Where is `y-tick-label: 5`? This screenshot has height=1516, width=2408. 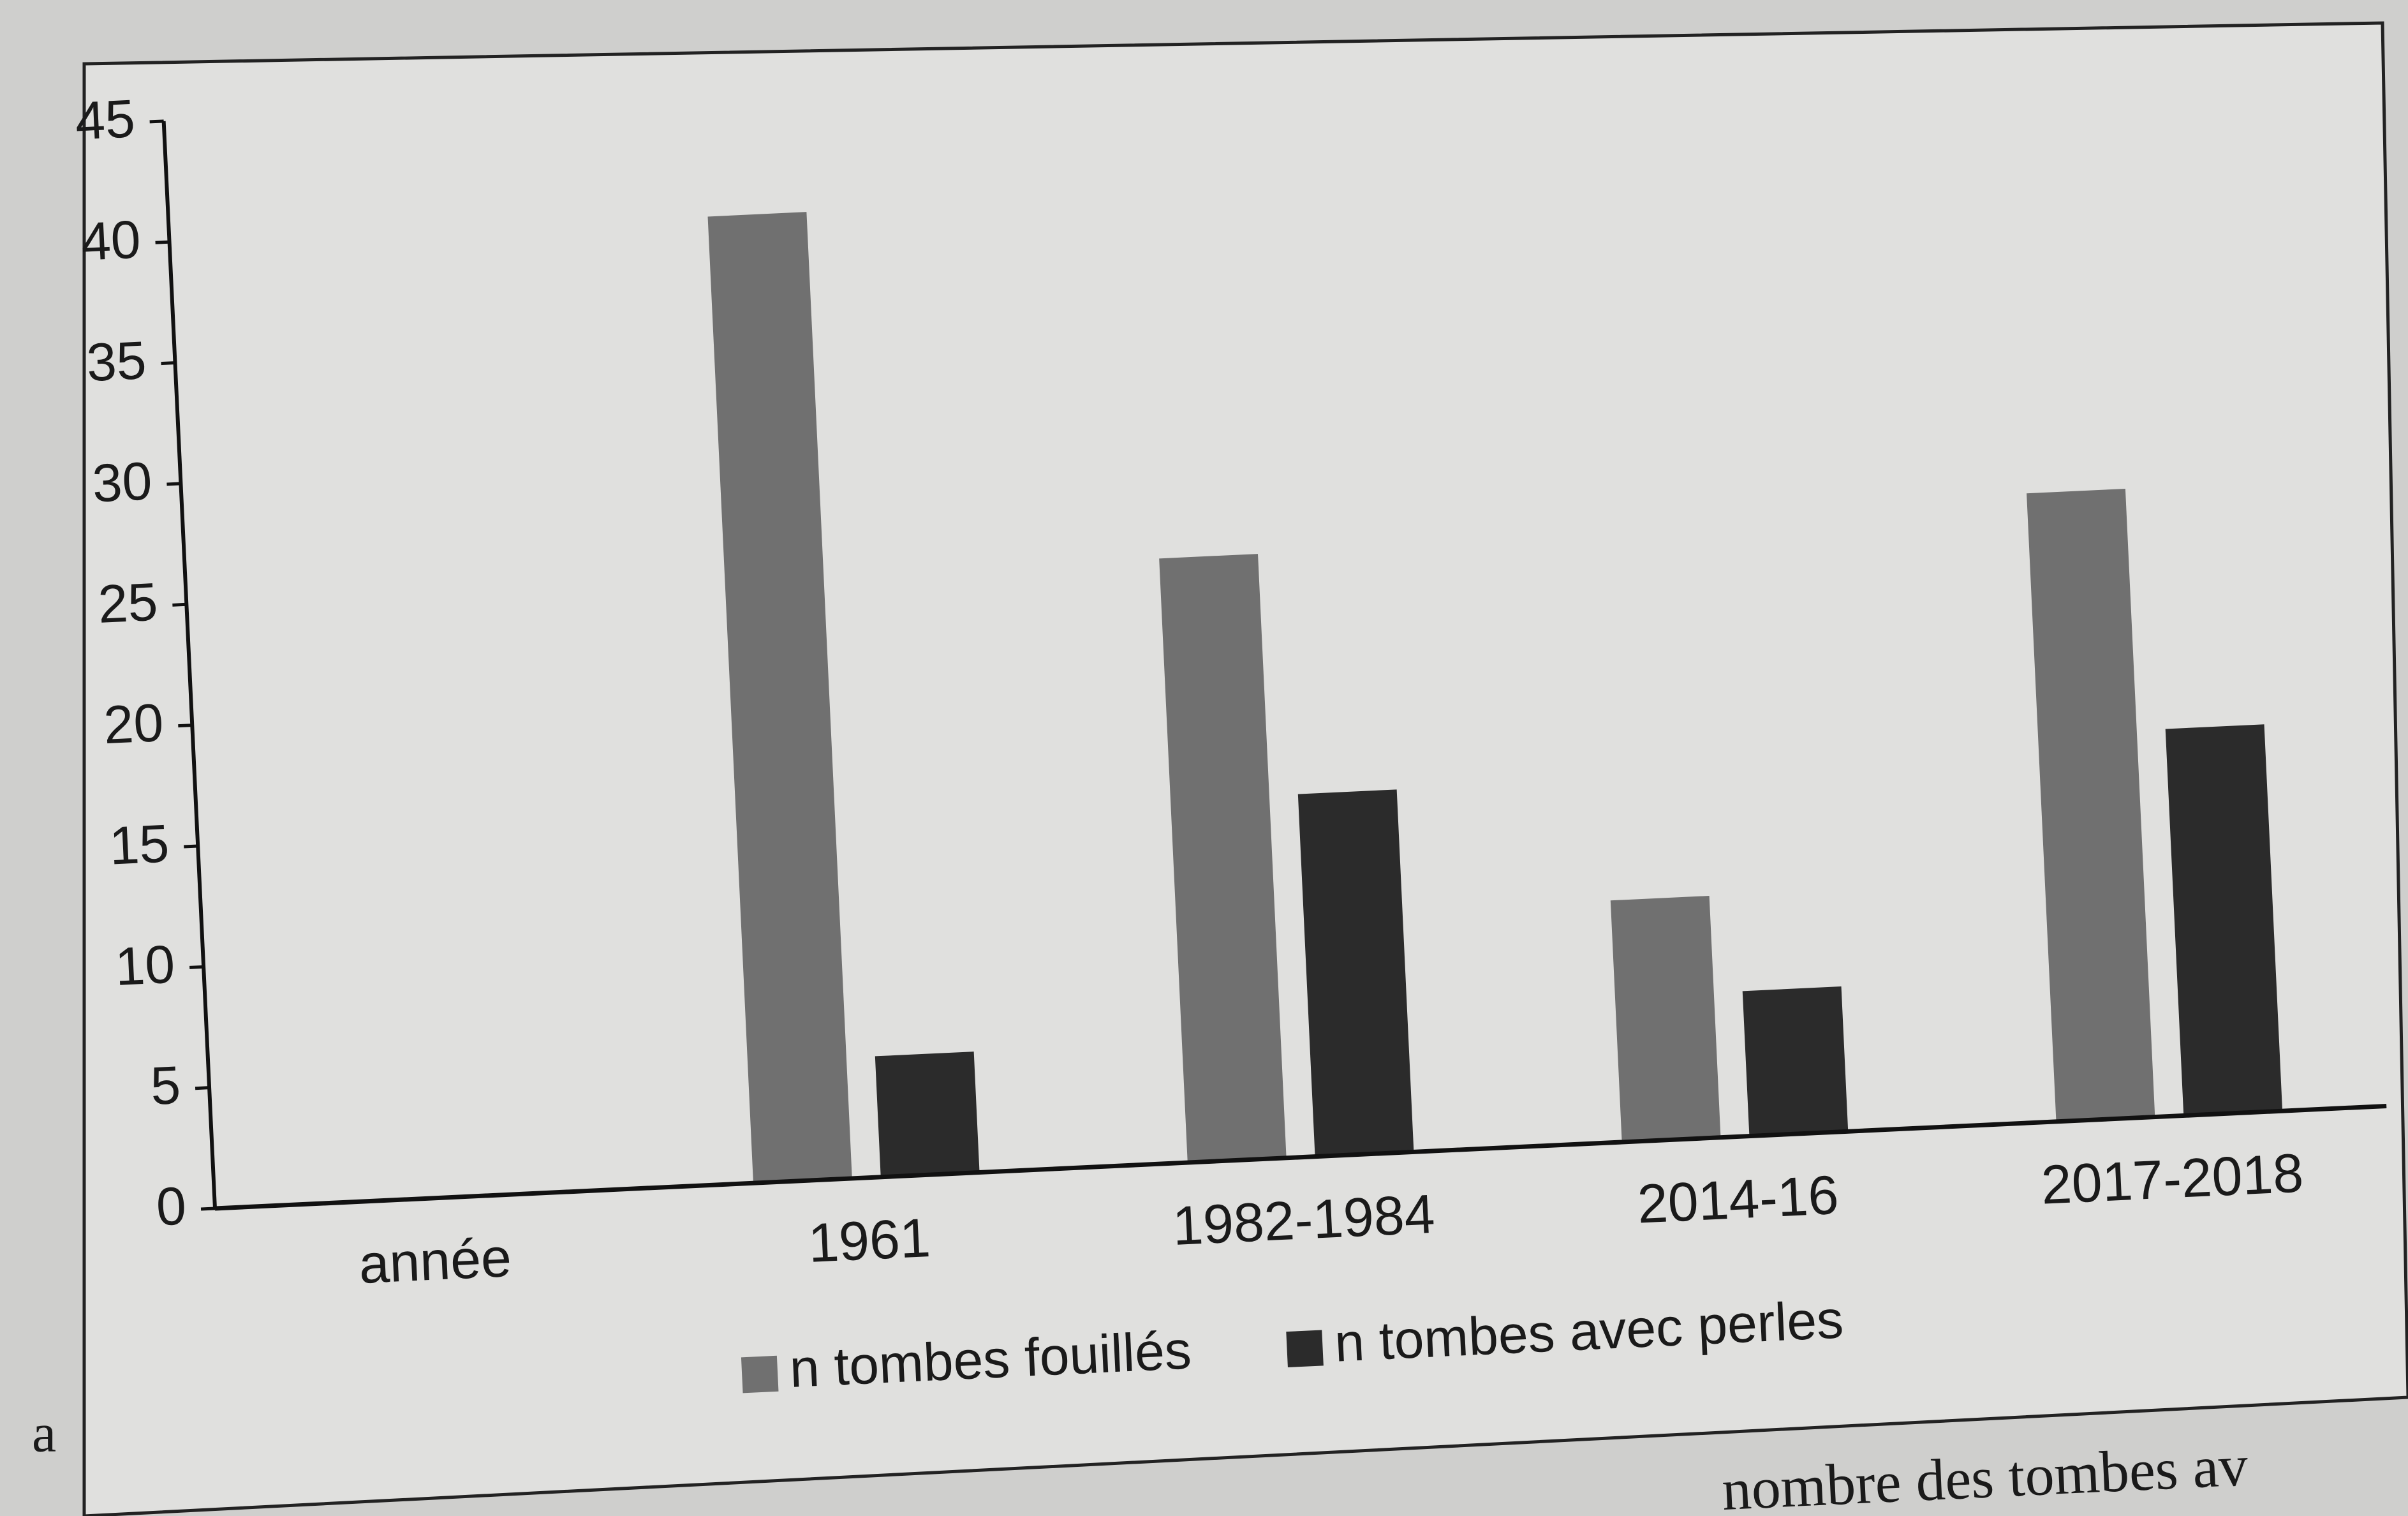
y-tick-label: 5 is located at coordinates (165, 1085).